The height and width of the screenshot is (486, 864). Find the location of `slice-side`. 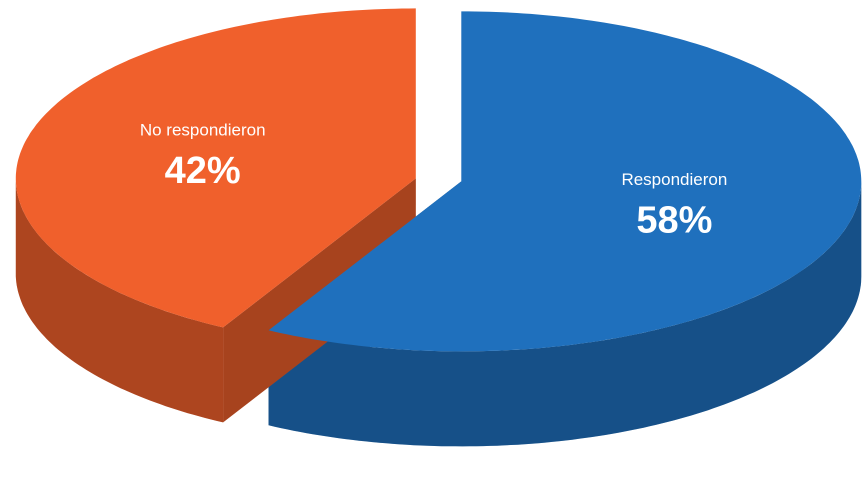

slice-side is located at coordinates (119, 300).